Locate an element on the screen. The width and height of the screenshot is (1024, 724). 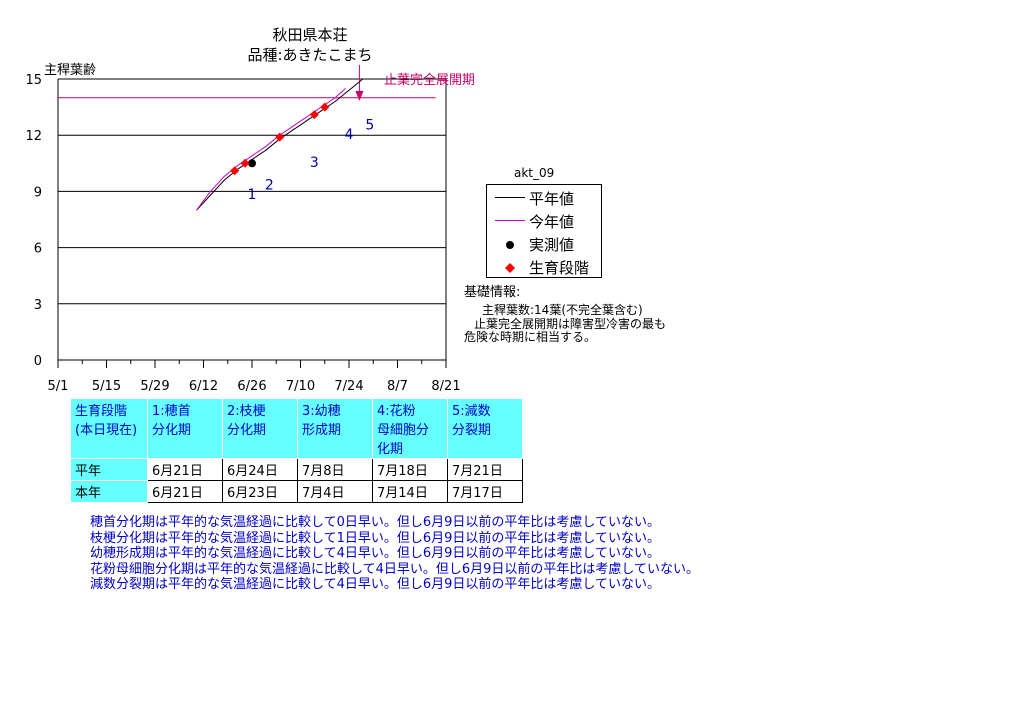
legend-item-stage: 生育段階 is located at coordinates (544, 267).